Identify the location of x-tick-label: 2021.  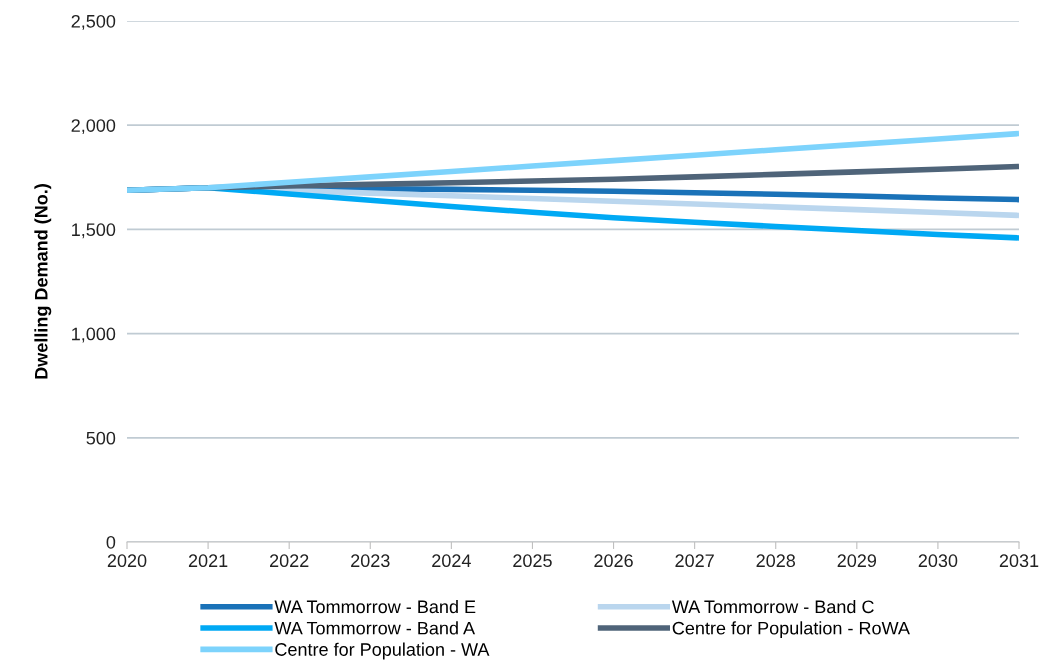
(208, 561).